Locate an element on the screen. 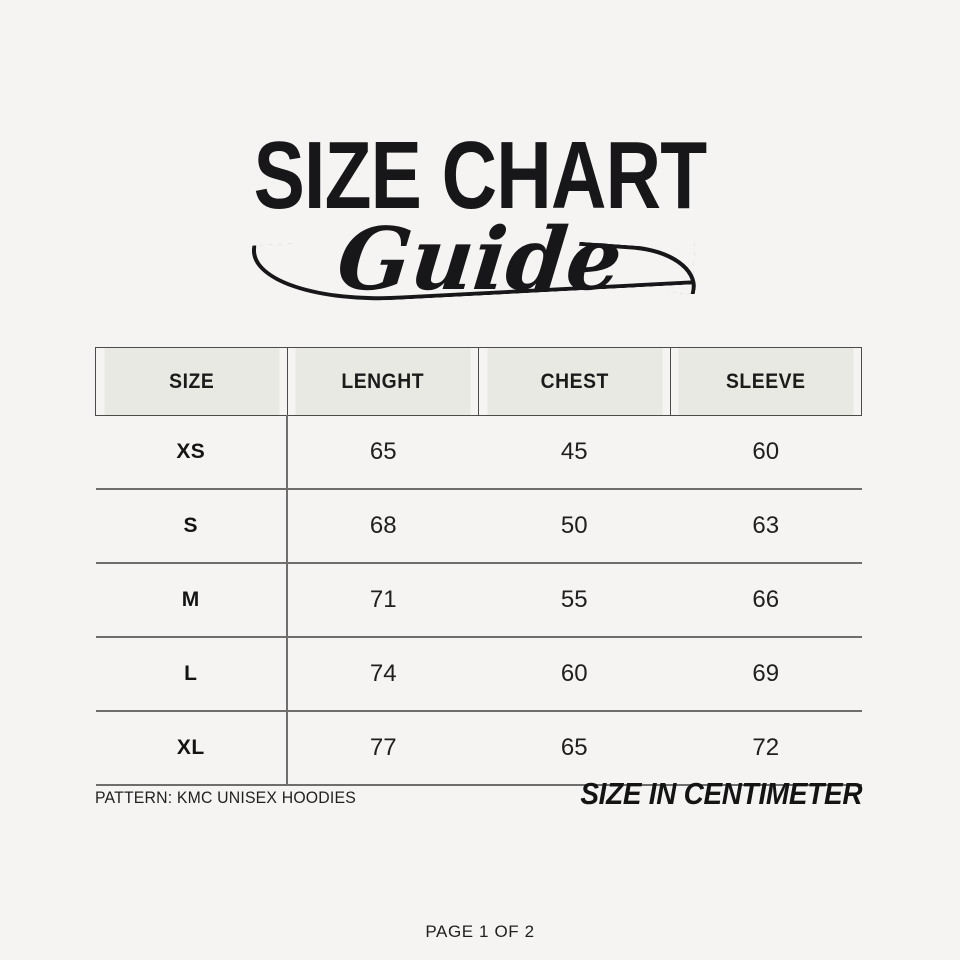 This screenshot has width=960, height=960. cell-sleeve: 66 is located at coordinates (766, 600).